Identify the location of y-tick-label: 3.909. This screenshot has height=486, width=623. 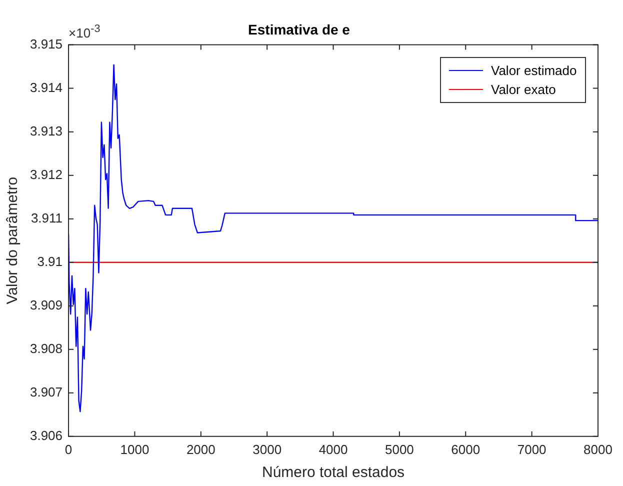
(46, 304).